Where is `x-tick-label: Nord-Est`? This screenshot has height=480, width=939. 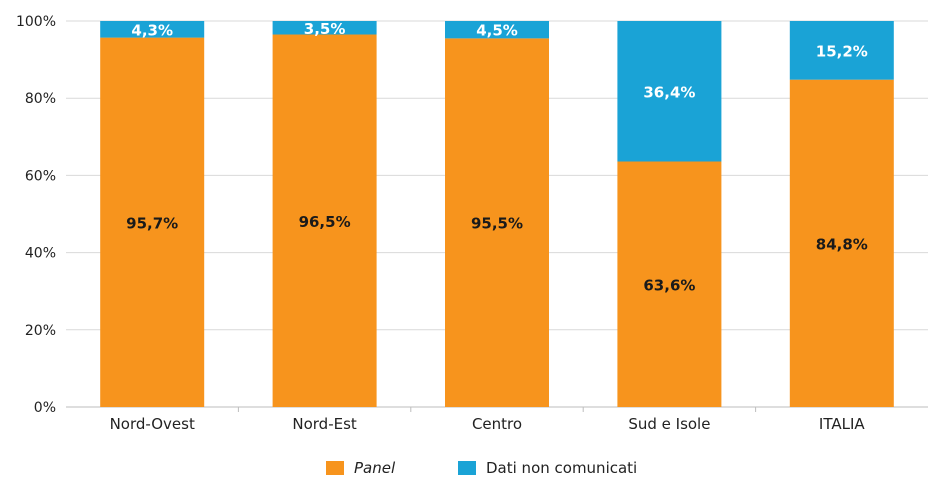
x-tick-label: Nord-Est is located at coordinates (324, 424).